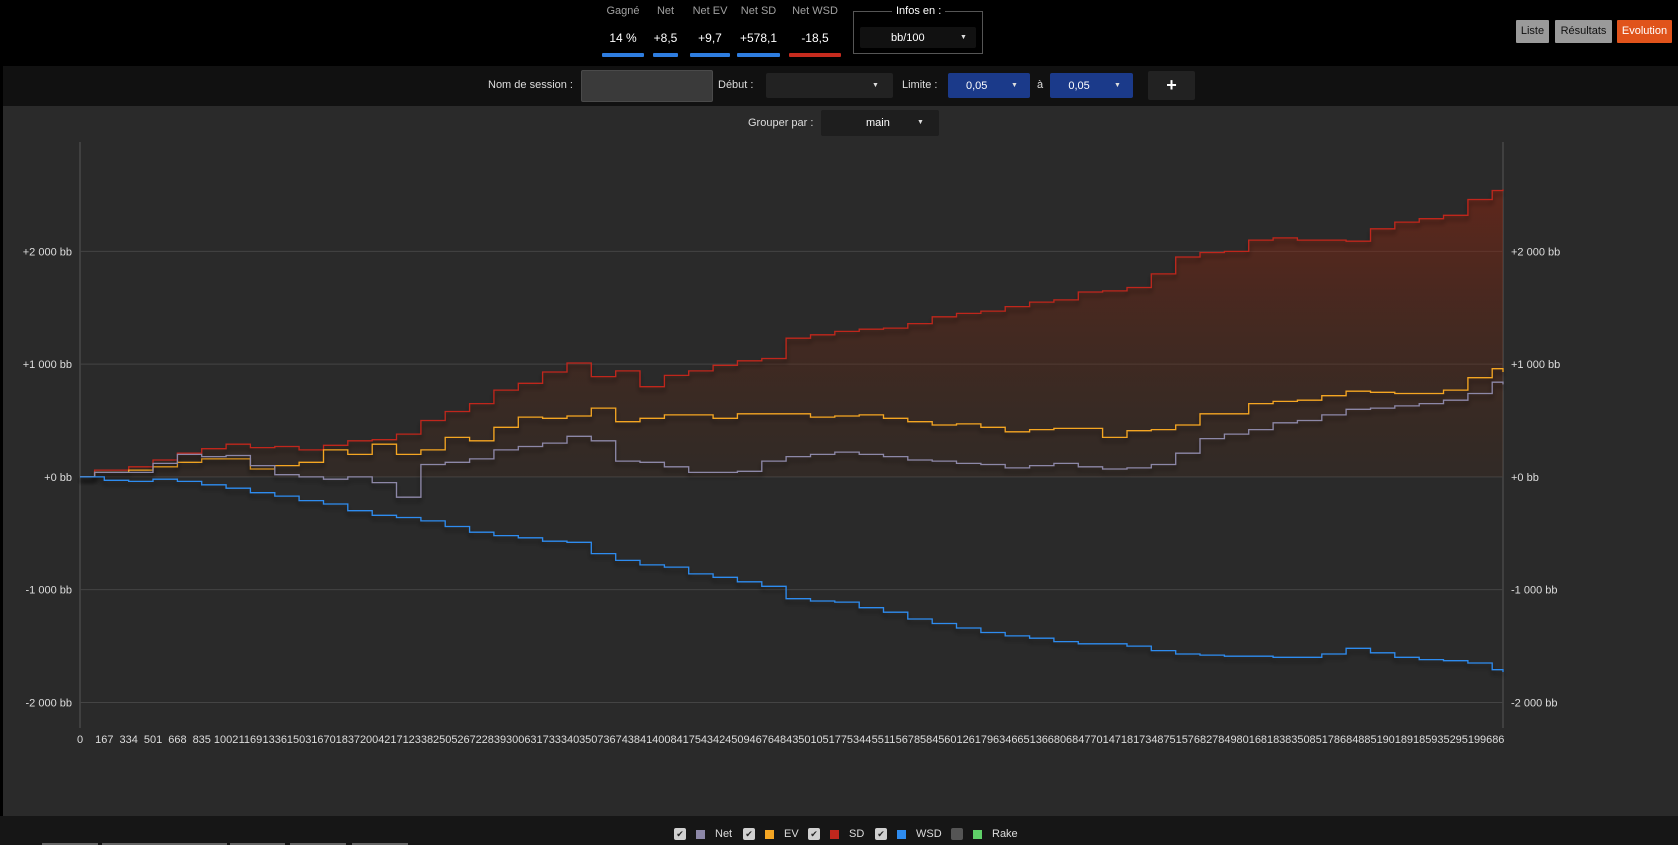 The image size is (1678, 845). I want to click on x-tick-label: 2505, so click(445, 740).